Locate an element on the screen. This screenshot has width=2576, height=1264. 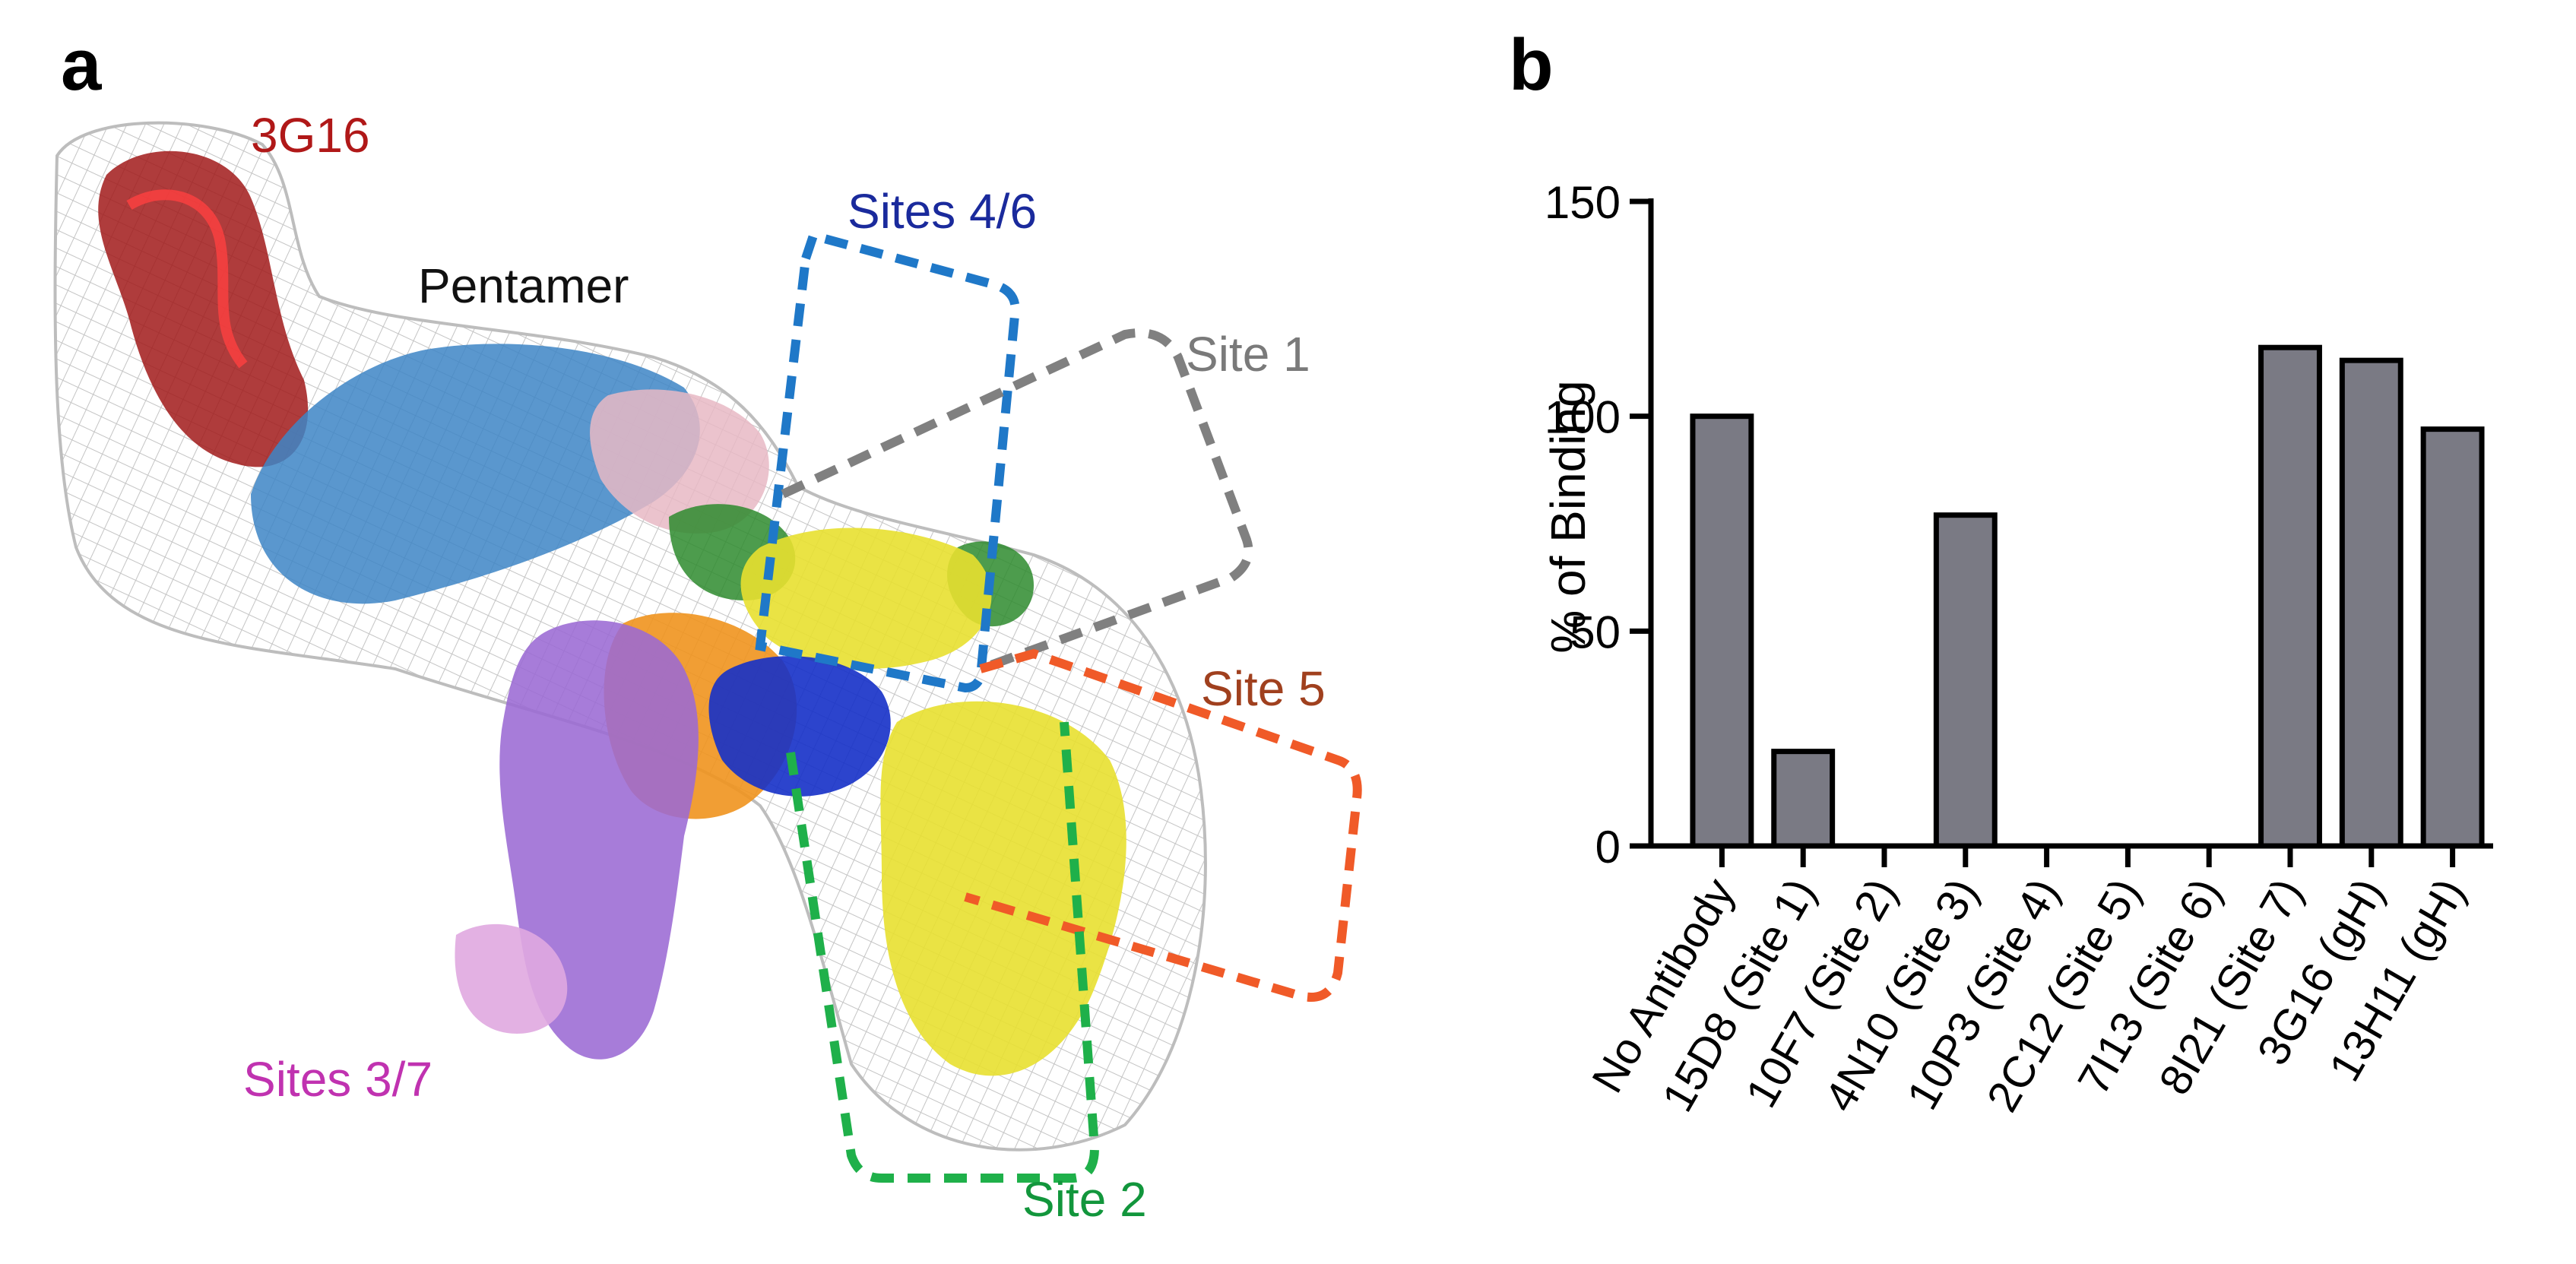
label-site-5: Site 5 is located at coordinates (1263, 688).